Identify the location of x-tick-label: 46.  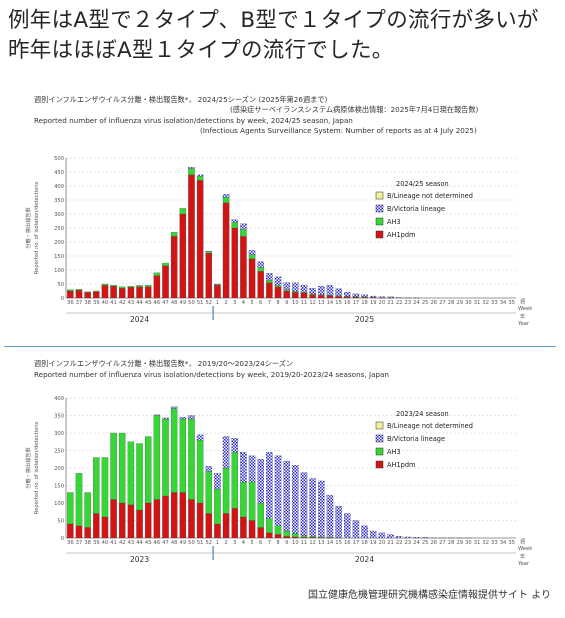
(157, 543).